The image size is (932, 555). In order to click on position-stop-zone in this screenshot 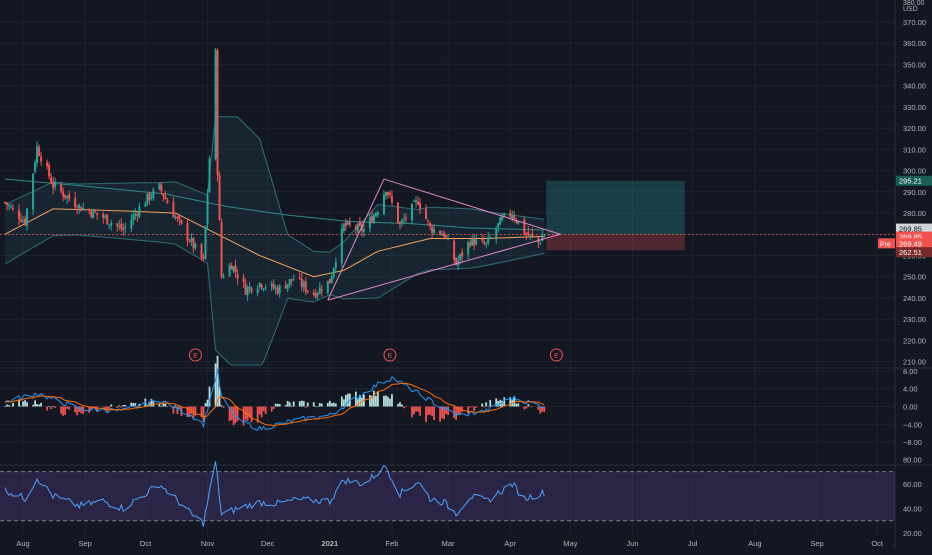, I will do `click(615, 242)`.